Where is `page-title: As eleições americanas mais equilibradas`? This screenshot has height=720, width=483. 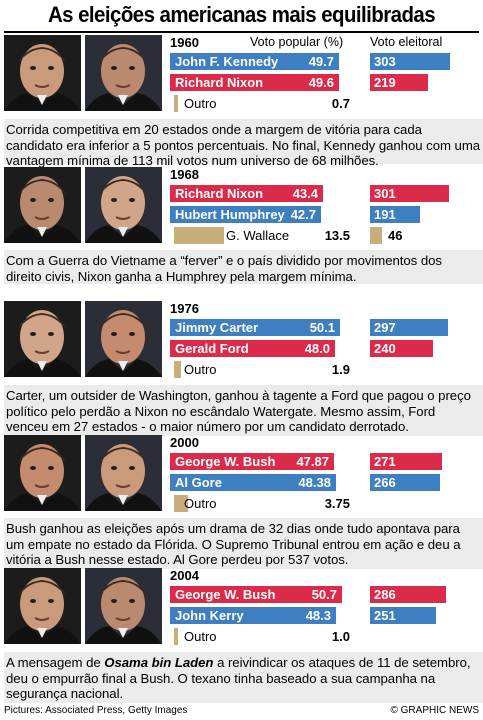 page-title: As eleições americanas mais equilibradas is located at coordinates (241, 14).